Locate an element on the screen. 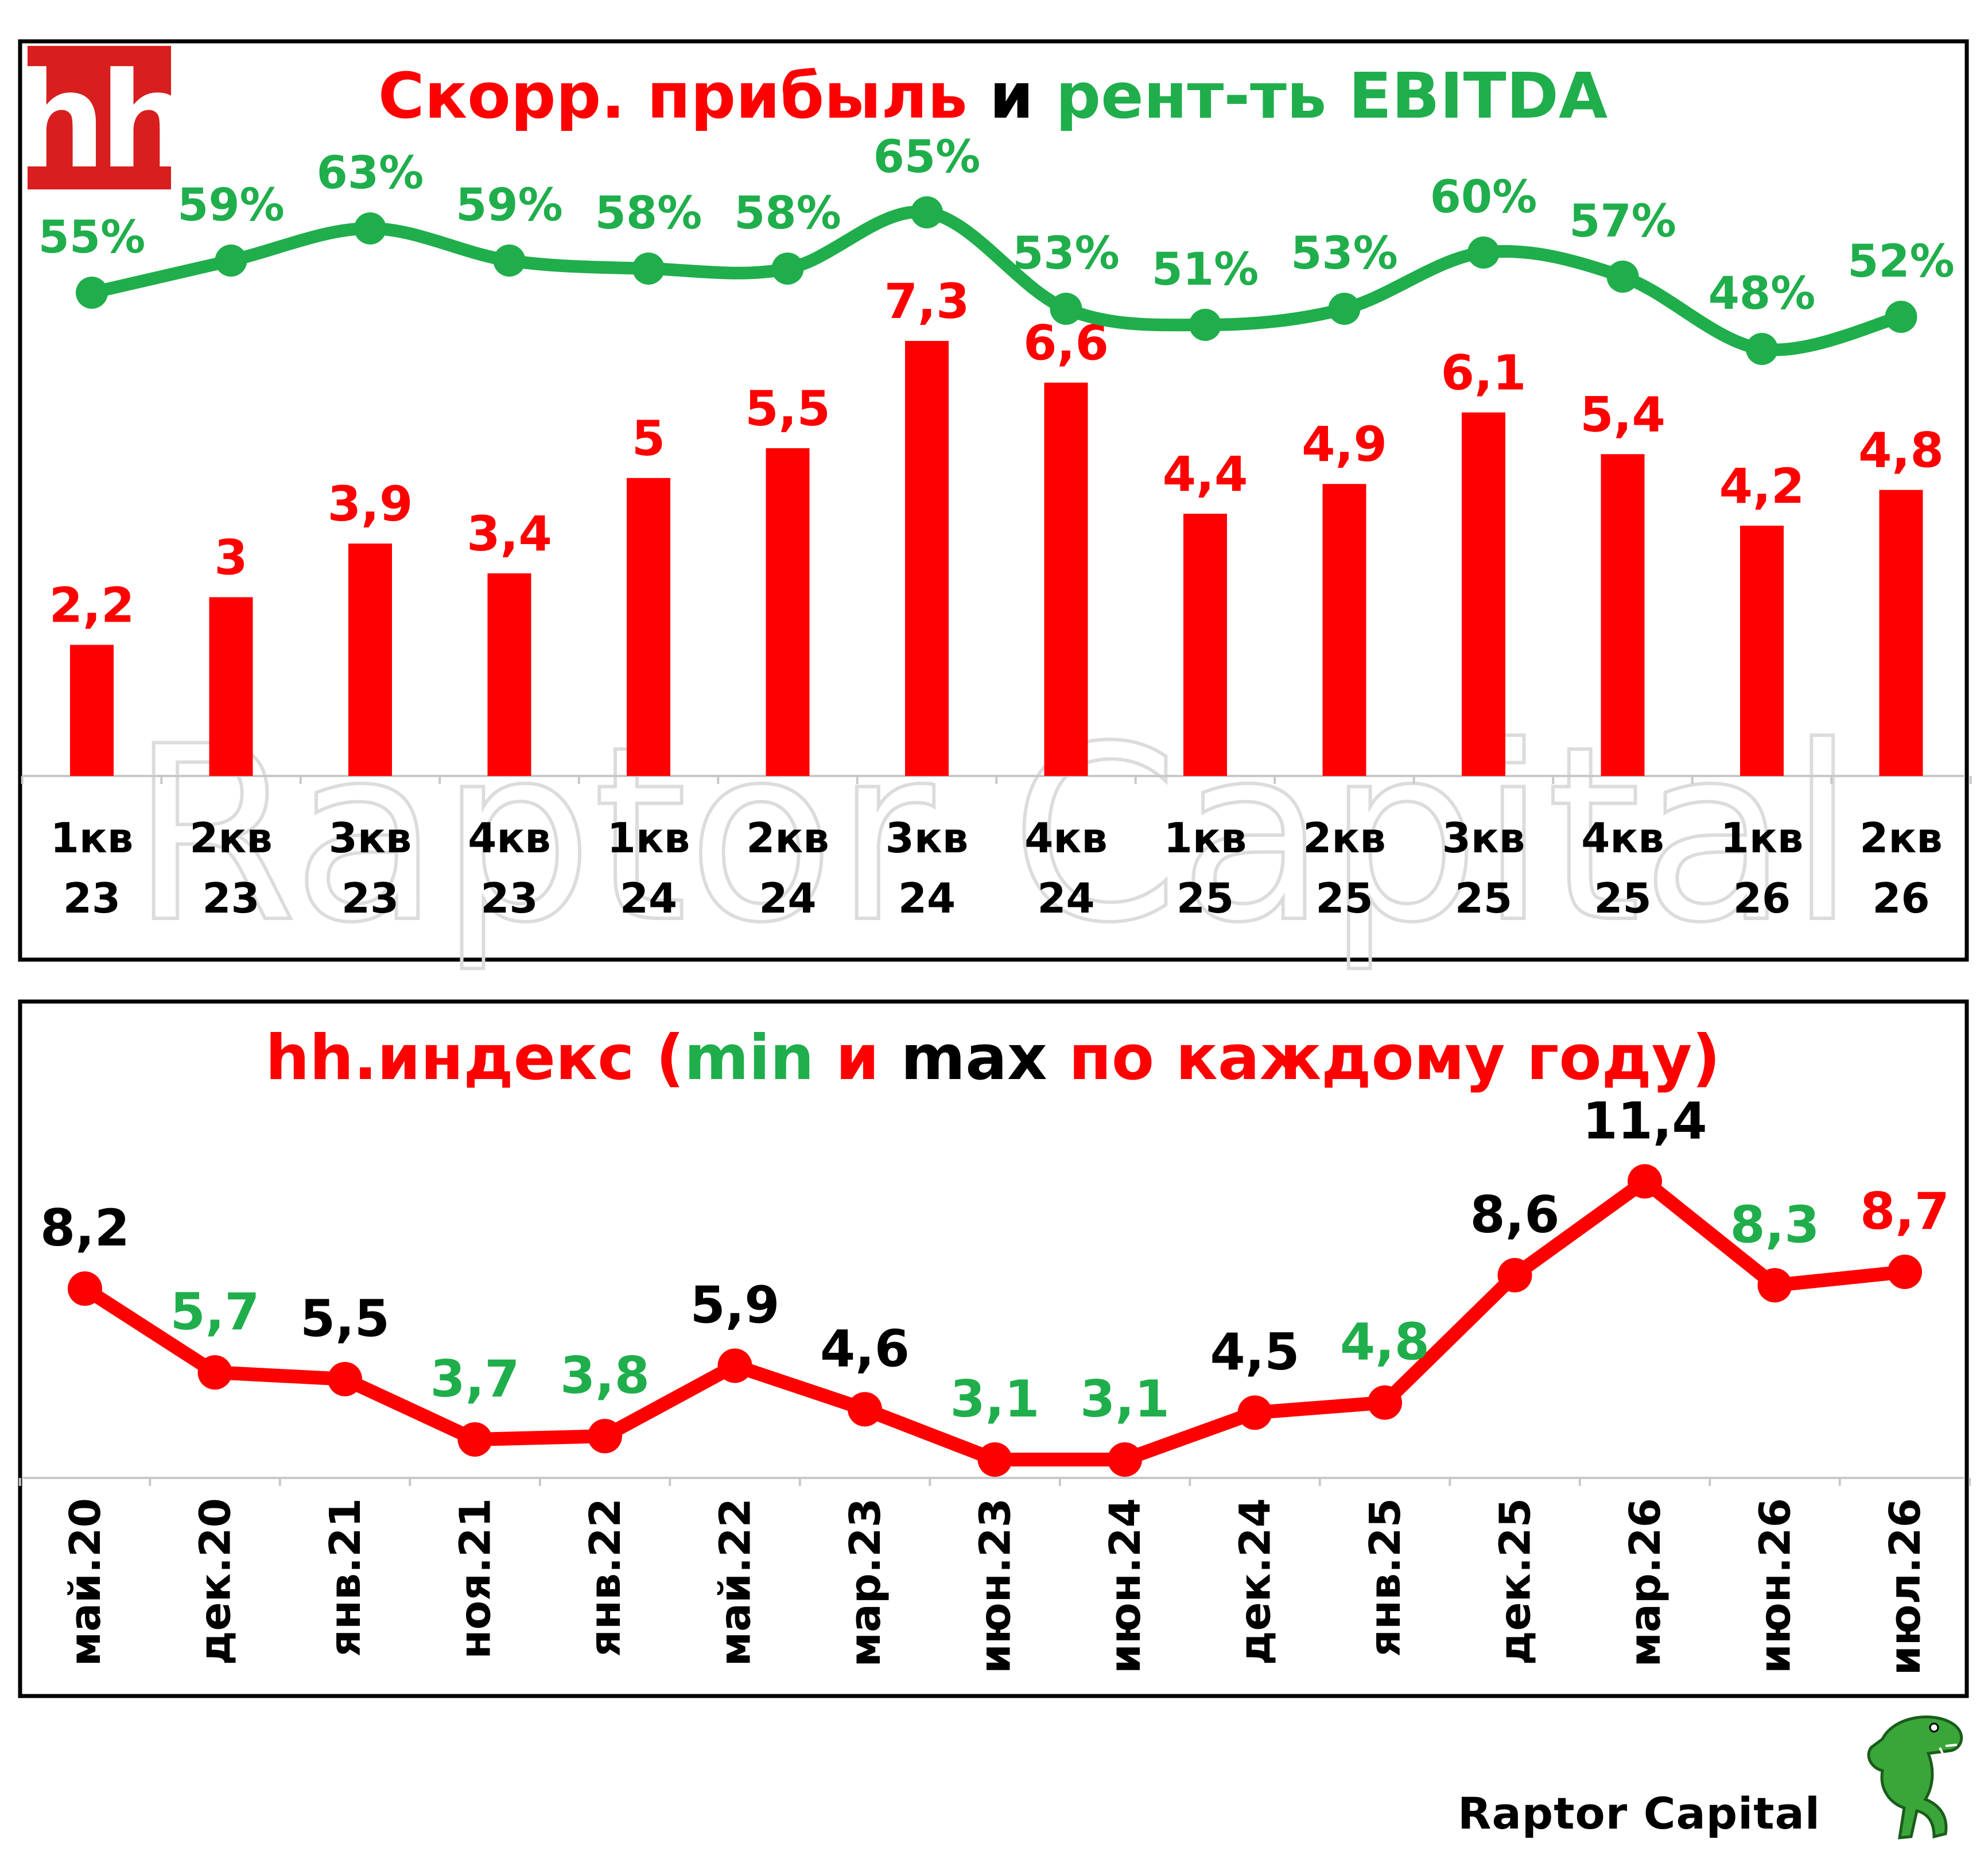  chart2-title-part-2: и is located at coordinates (857, 1058).